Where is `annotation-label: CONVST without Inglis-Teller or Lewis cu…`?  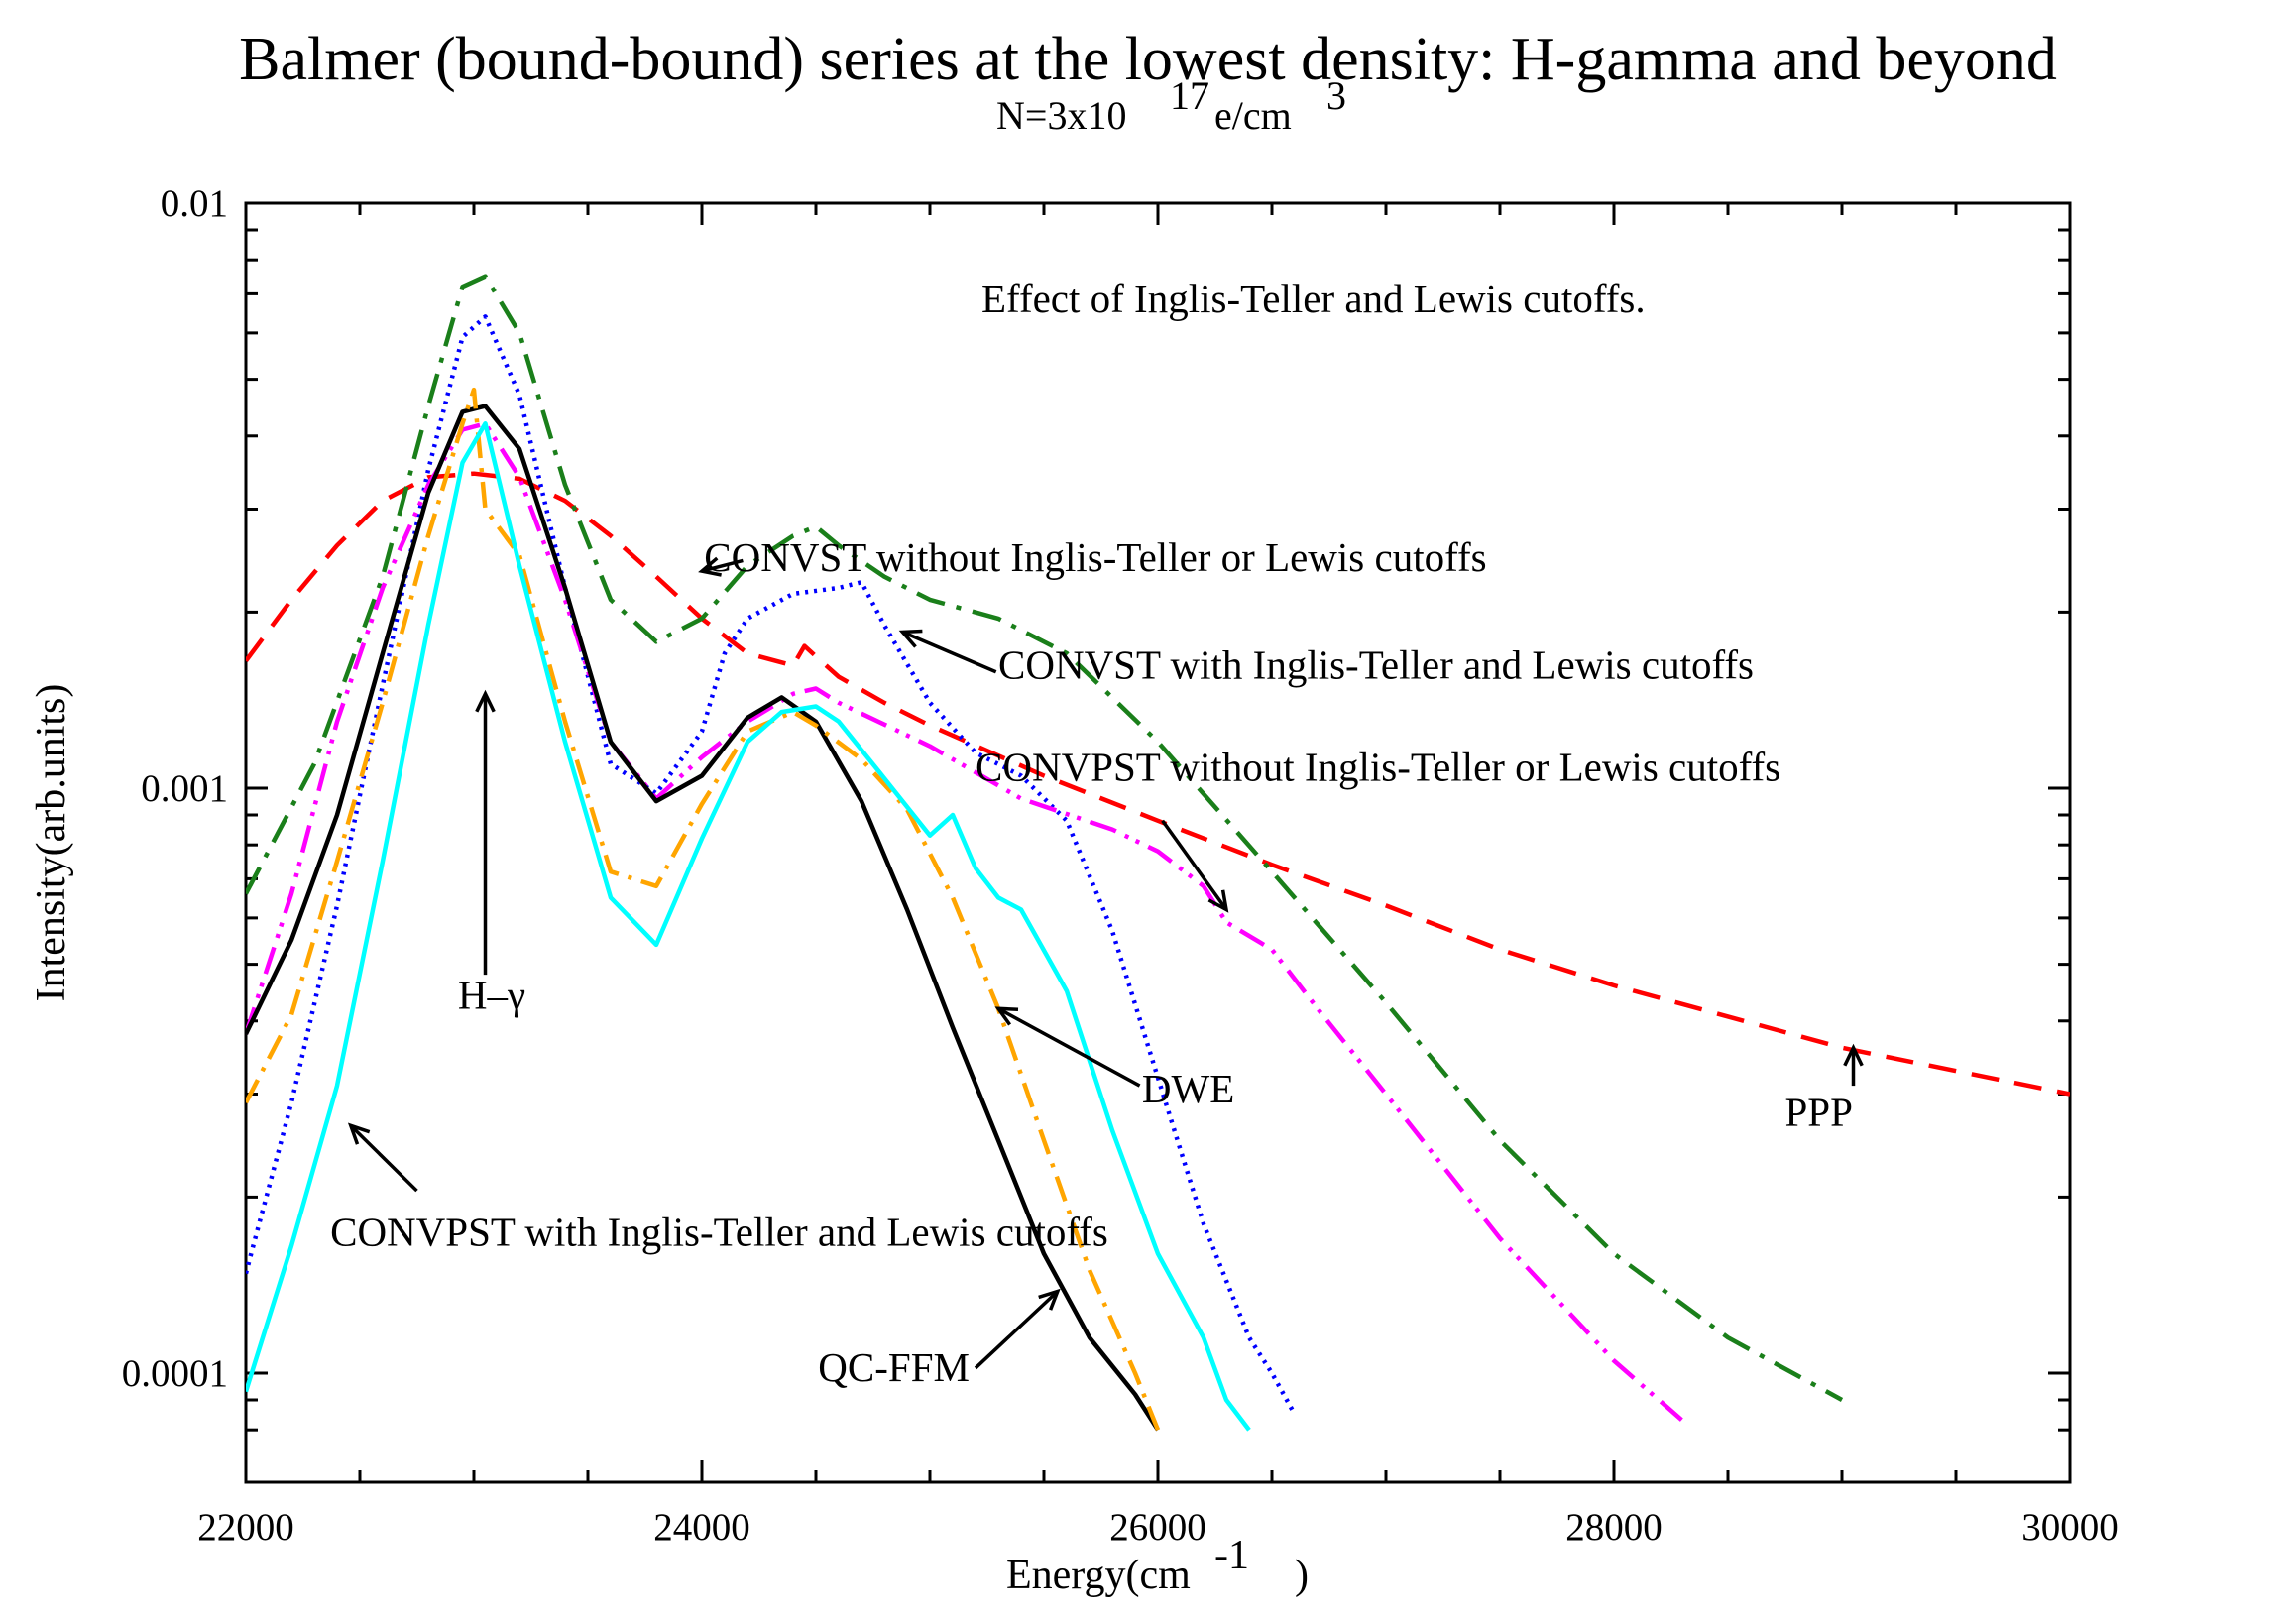 annotation-label: CONVST without Inglis-Teller or Lewis cu… is located at coordinates (1095, 557).